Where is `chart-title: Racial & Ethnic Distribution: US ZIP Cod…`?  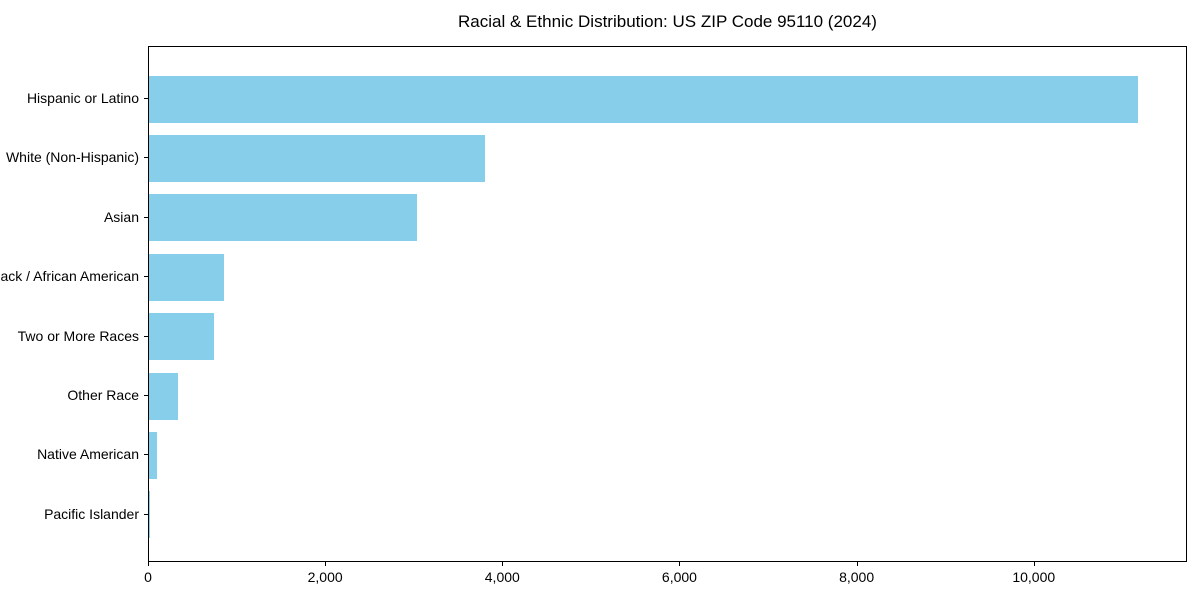 chart-title: Racial & Ethnic Distribution: US ZIP Cod… is located at coordinates (667, 21).